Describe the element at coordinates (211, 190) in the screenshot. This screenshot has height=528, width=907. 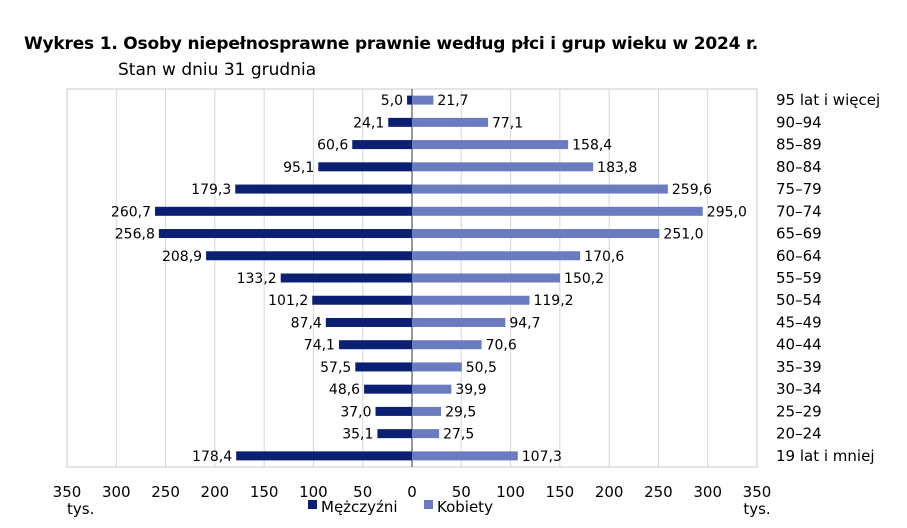
I see `data-label-male: 179,3` at that location.